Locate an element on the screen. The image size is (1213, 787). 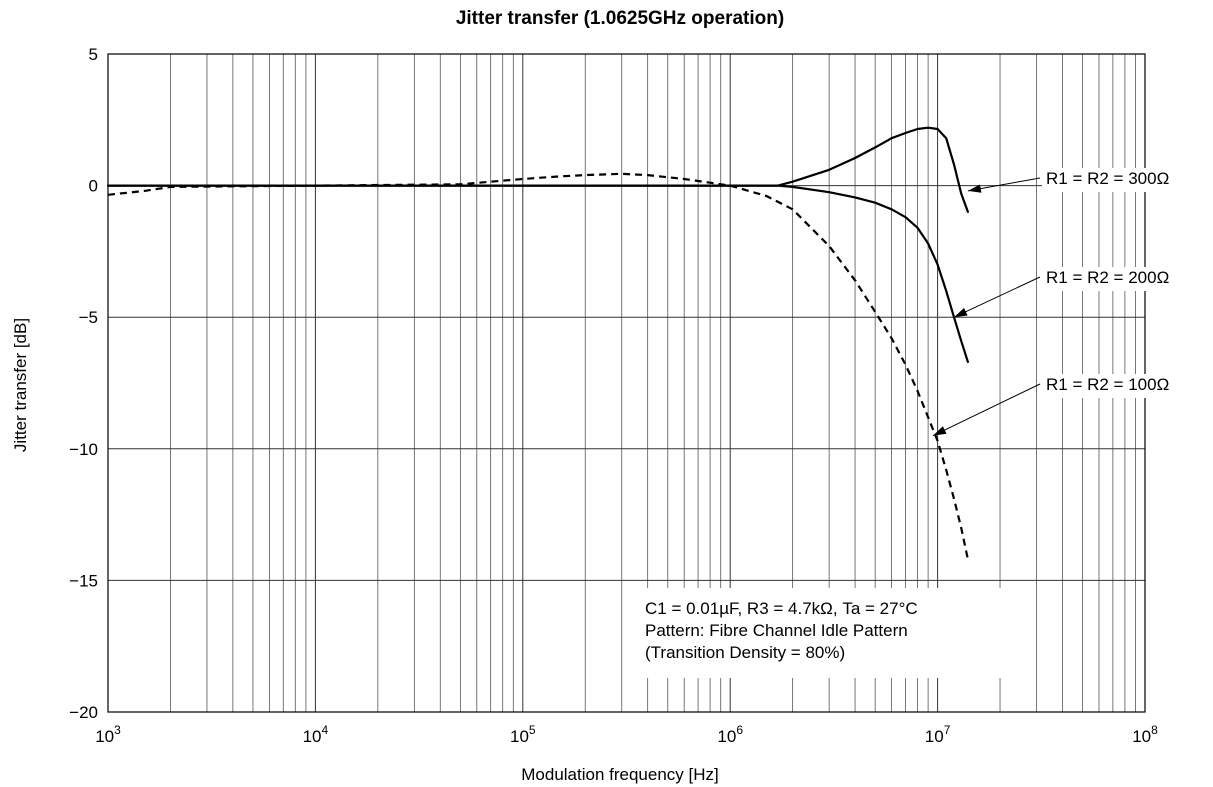
chart-title: Jitter transfer (1.0625GHz operation) is located at coordinates (620, 18).